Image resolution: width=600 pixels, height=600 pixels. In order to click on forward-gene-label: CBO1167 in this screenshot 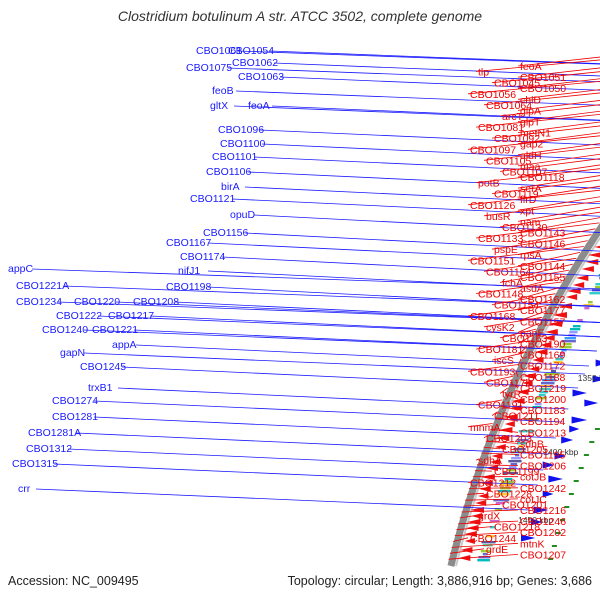, I will do `click(188, 243)`.